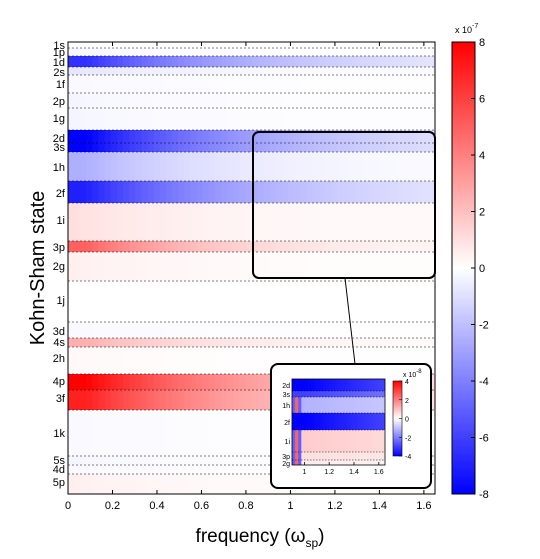 Image resolution: width=540 pixels, height=559 pixels. What do you see at coordinates (59, 470) in the screenshot?
I see `state-label: 4d` at bounding box center [59, 470].